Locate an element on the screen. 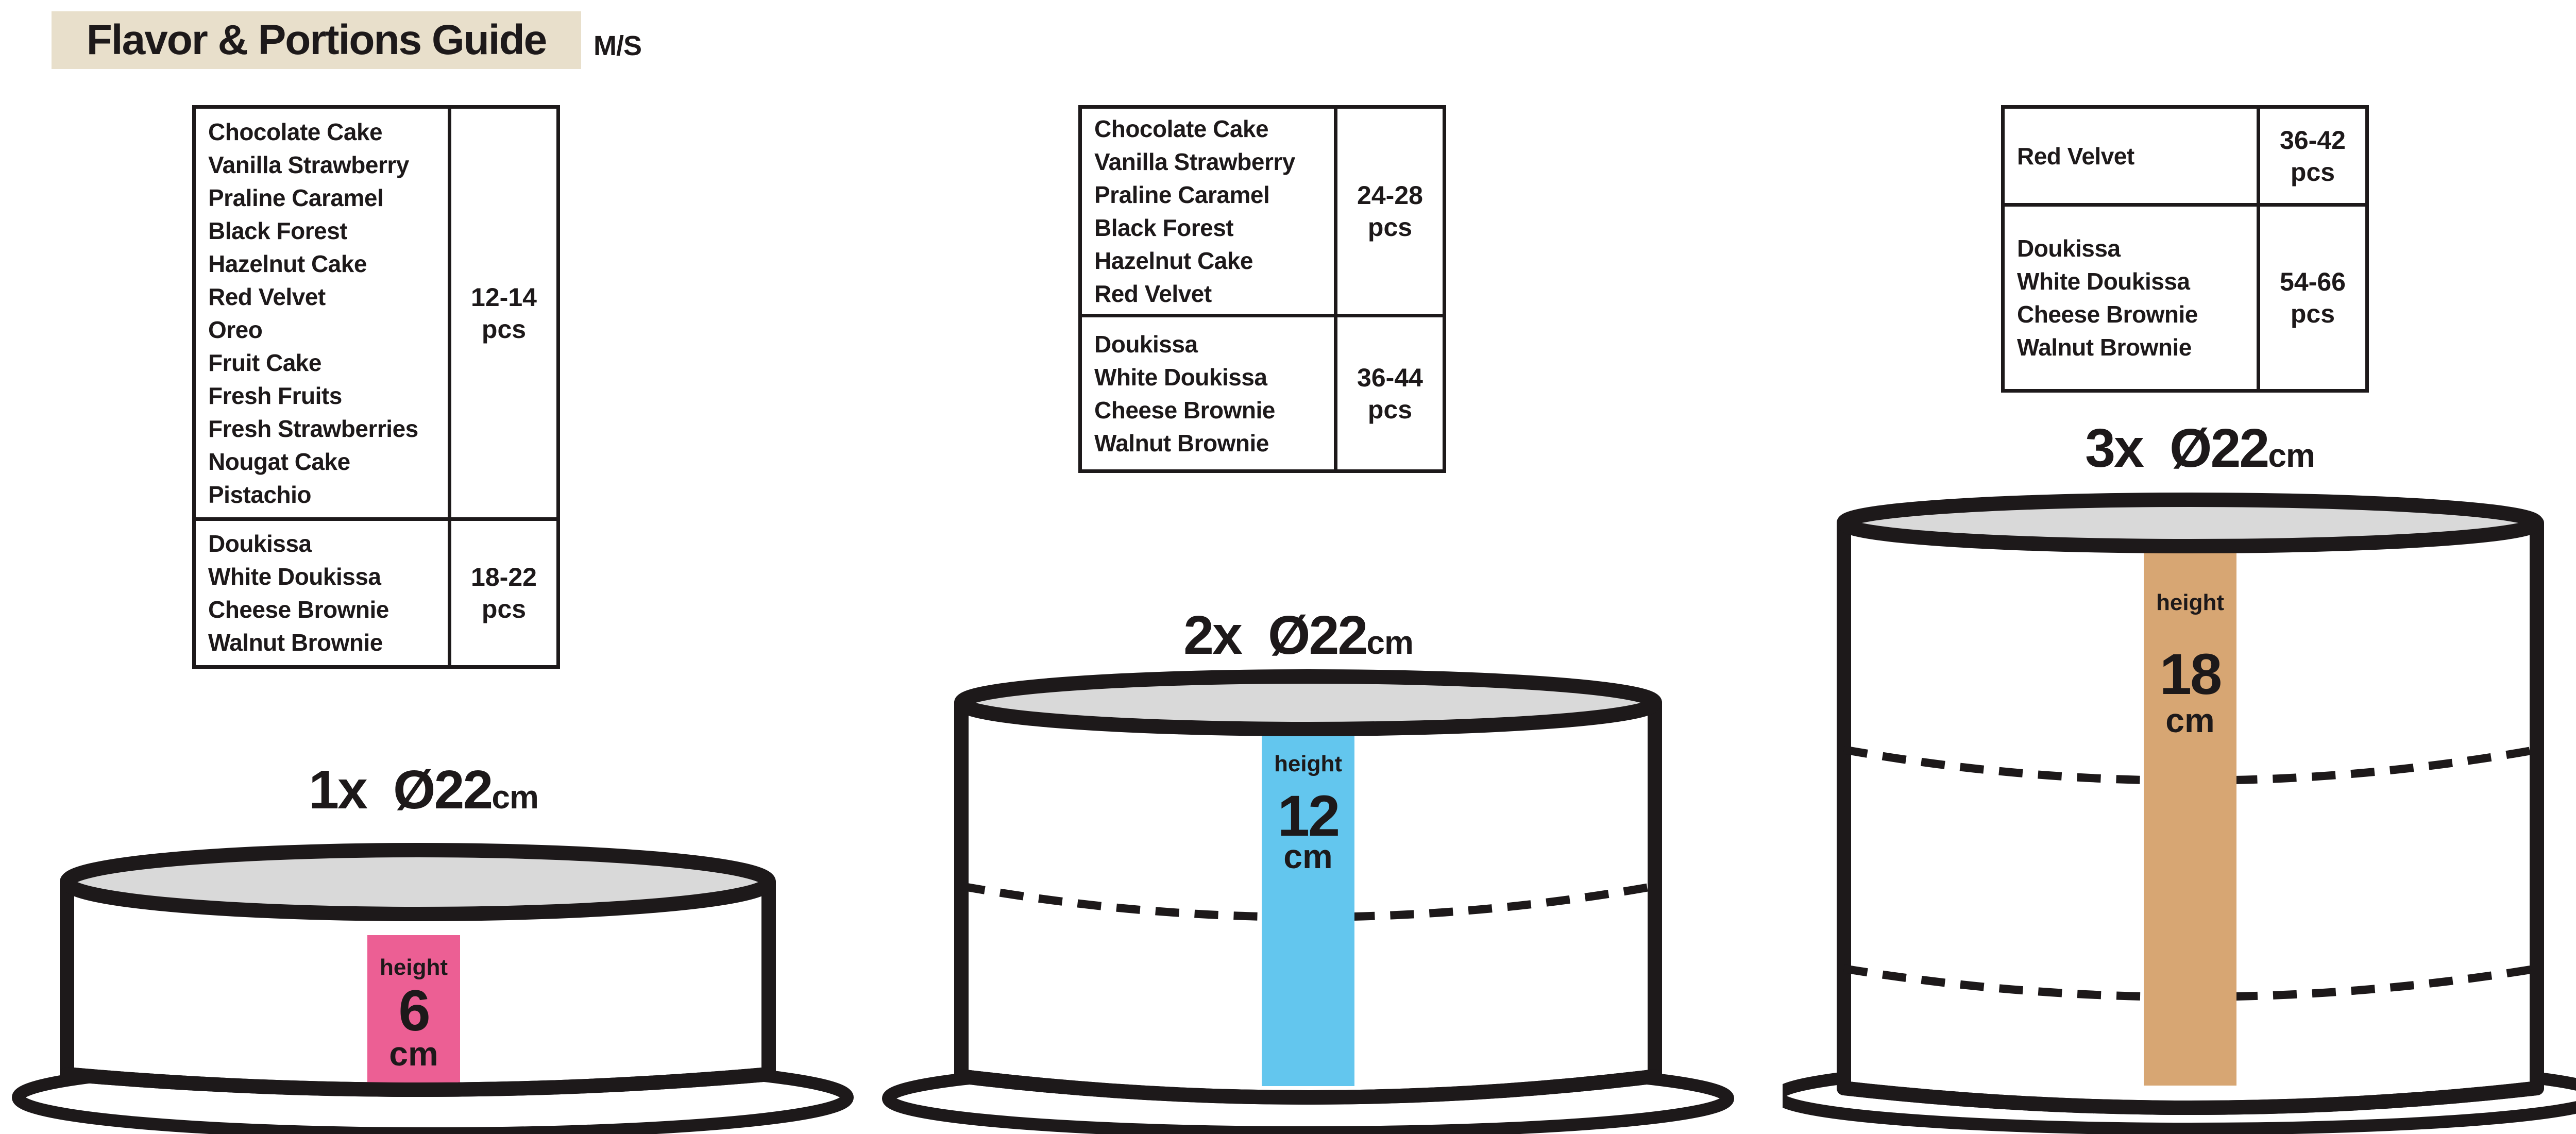  flavor-item: Fresh Strawberries is located at coordinates (313, 428).